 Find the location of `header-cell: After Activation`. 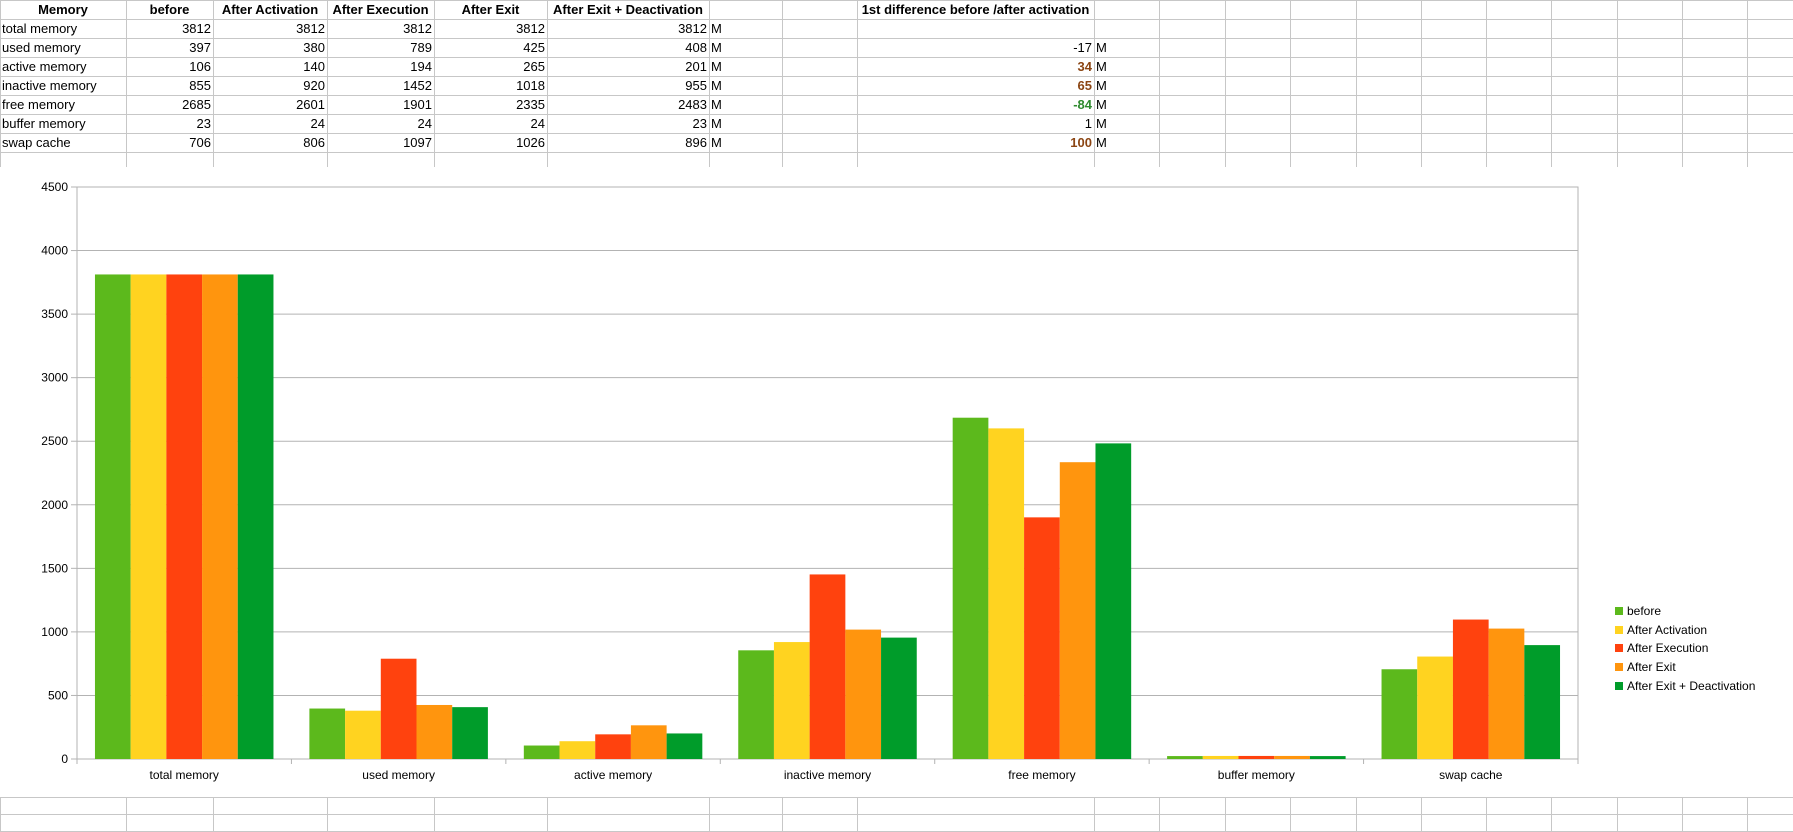

header-cell: After Activation is located at coordinates (270, 9).